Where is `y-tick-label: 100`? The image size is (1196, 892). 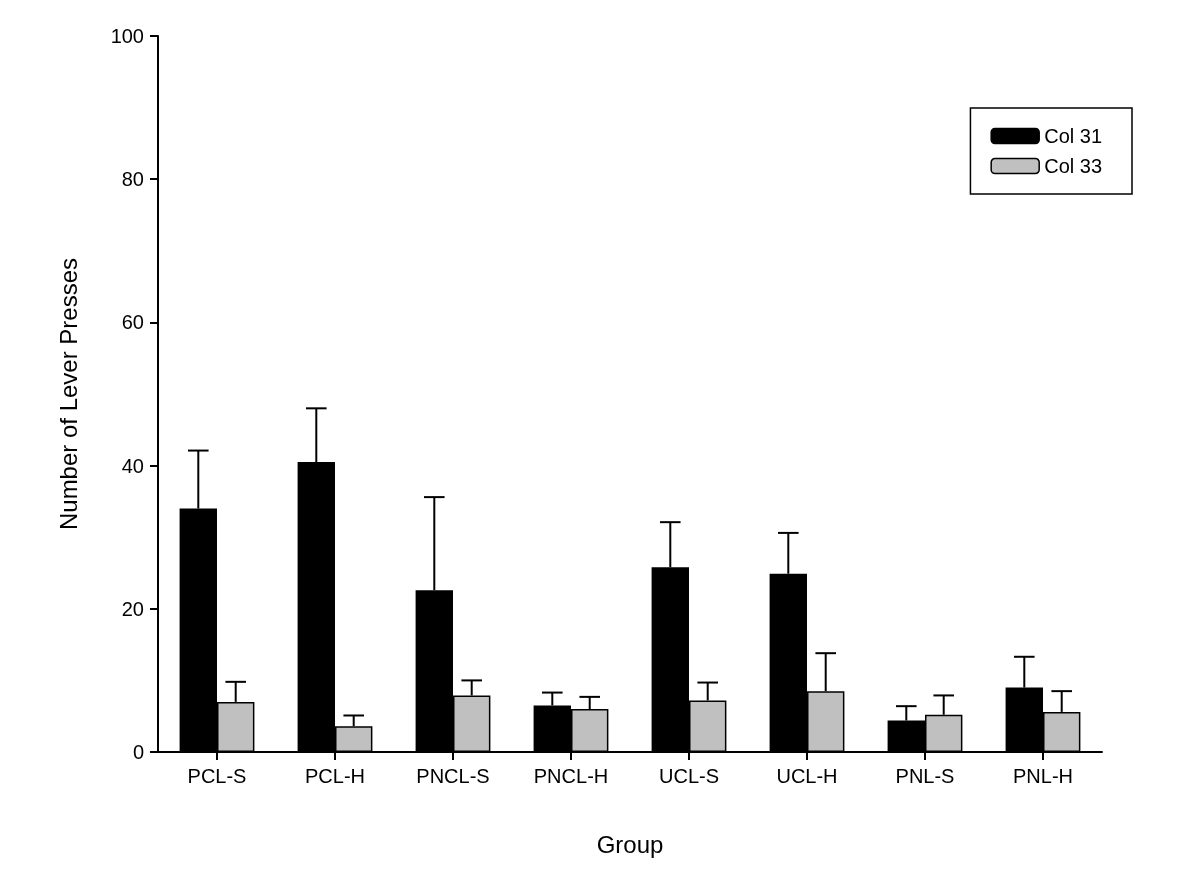
y-tick-label: 100 is located at coordinates (127, 36).